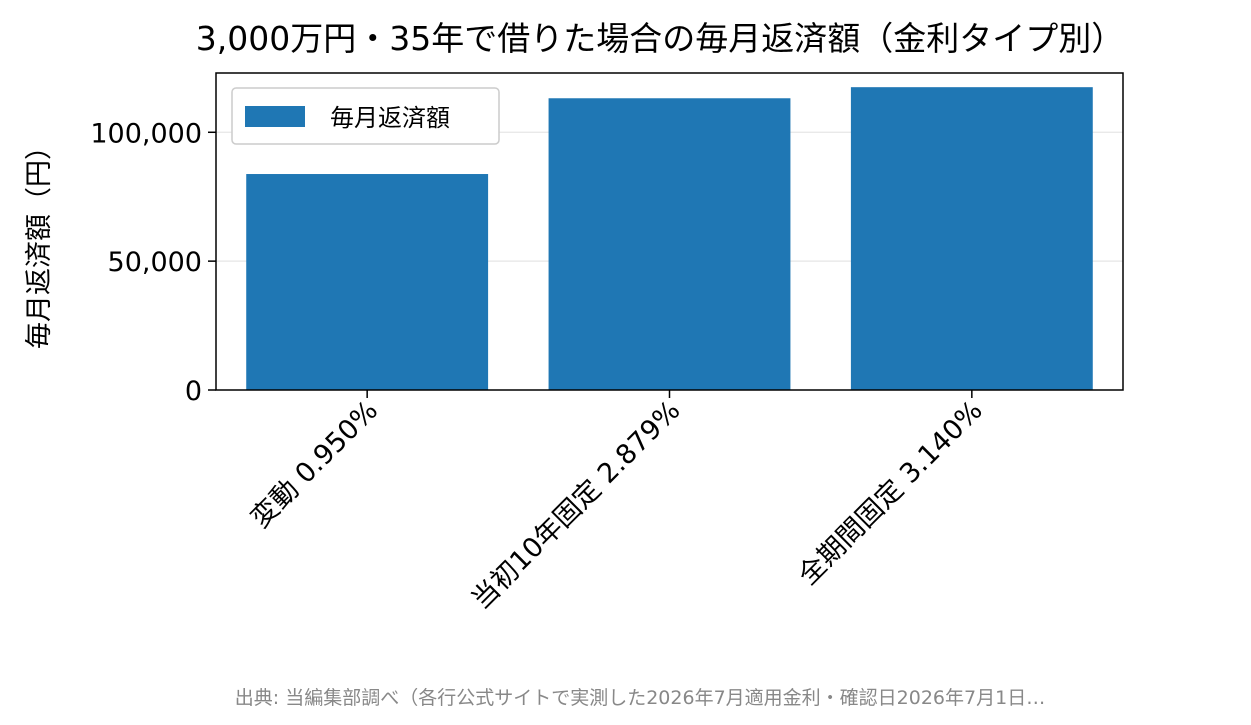  What do you see at coordinates (146, 133) in the screenshot?
I see `y-tick-label: 100,000` at bounding box center [146, 133].